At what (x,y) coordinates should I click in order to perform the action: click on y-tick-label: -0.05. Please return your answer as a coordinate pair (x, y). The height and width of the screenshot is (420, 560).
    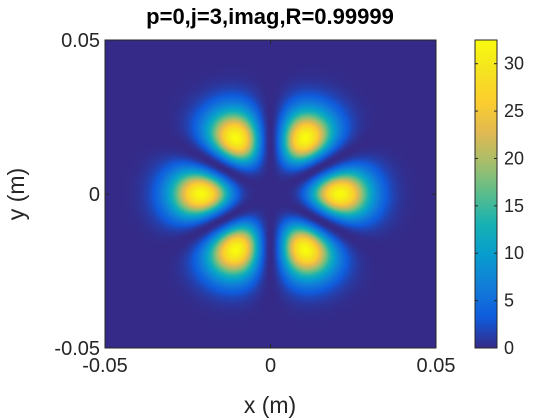
    Looking at the image, I should click on (77, 349).